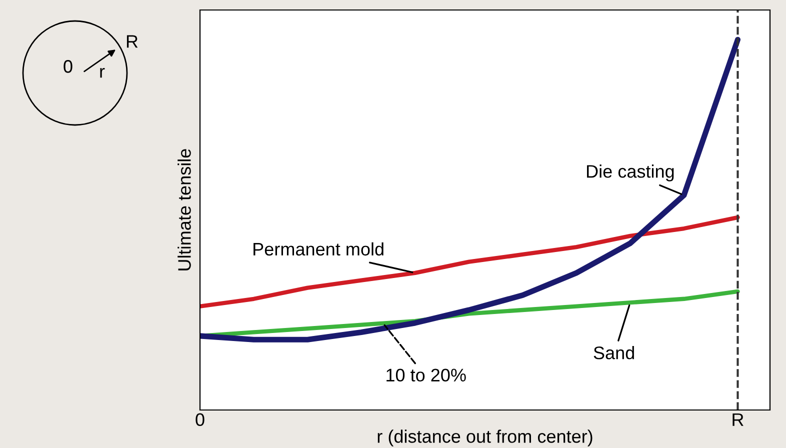 This screenshot has width=786, height=448. Describe the element at coordinates (132, 41) in the screenshot. I see `text: R` at that location.